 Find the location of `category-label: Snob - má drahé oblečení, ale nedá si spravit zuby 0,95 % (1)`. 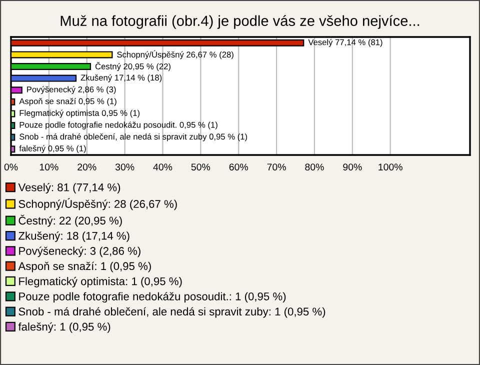

category-label: Snob - má drahé oblečení, ale nedá si spravit zuby 0,95 % (1) is located at coordinates (134, 137).